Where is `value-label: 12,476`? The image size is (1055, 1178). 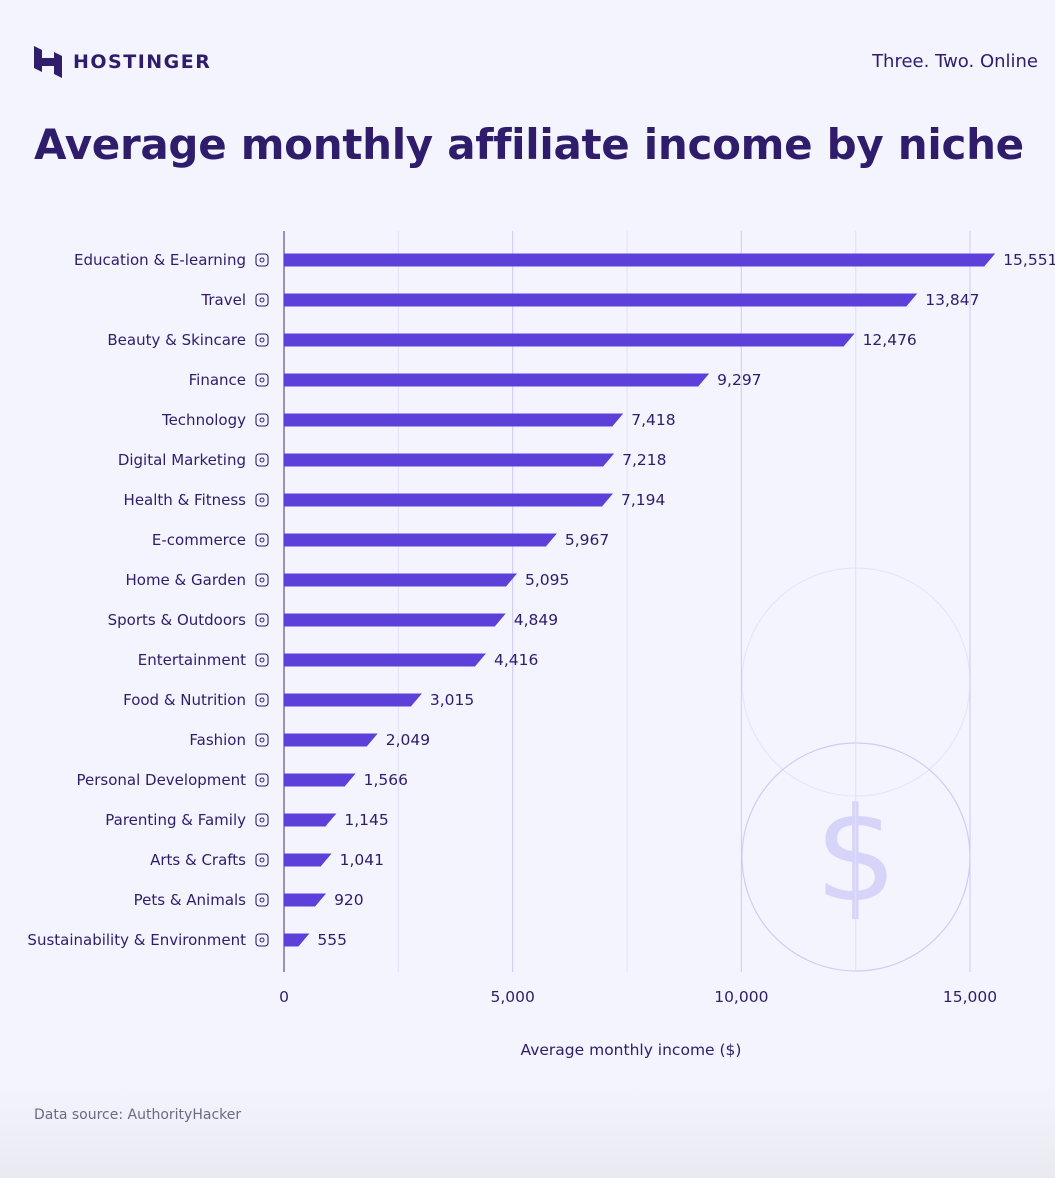 value-label: 12,476 is located at coordinates (890, 340).